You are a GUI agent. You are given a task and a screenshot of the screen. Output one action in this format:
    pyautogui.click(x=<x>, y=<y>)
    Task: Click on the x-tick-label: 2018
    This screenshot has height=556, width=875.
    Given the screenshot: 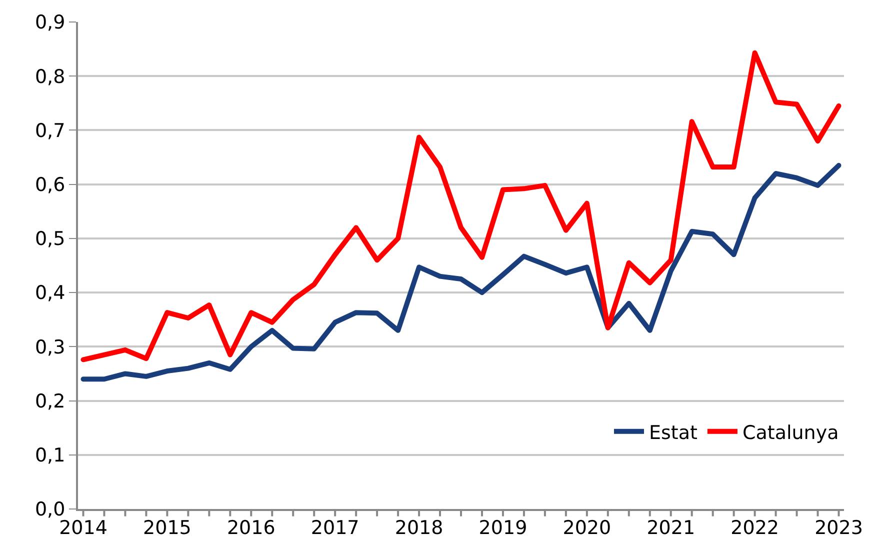 What is the action you would take?
    pyautogui.click(x=419, y=527)
    